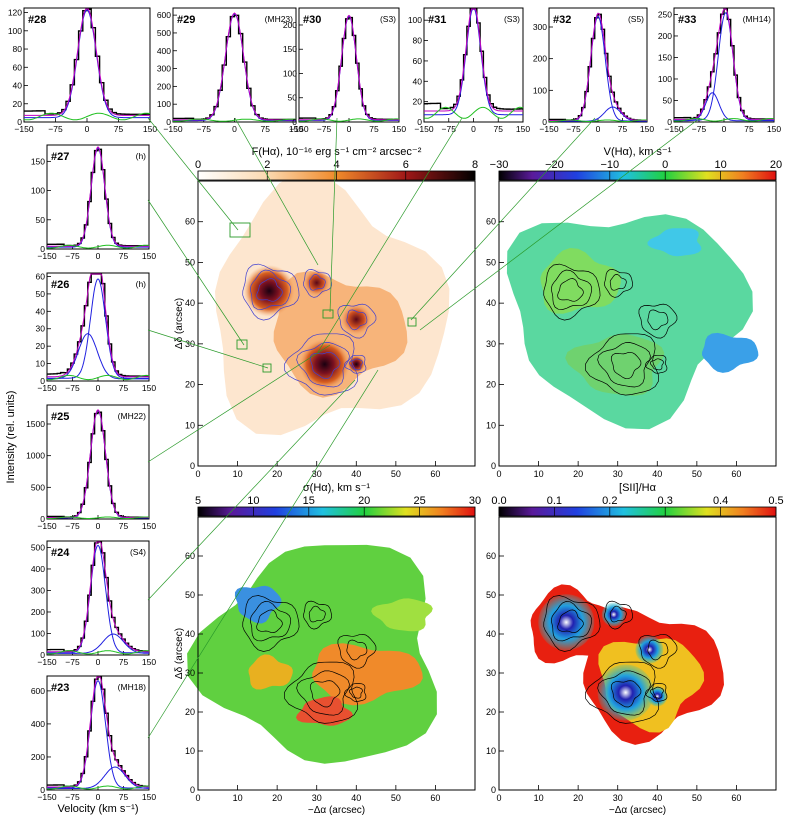 Image resolution: width=789 pixels, height=819 pixels. I want to click on spectrum-panel-32: 0 100 200 300 −150 −75 0 75 150 #32 (S5), so click(593, 70).